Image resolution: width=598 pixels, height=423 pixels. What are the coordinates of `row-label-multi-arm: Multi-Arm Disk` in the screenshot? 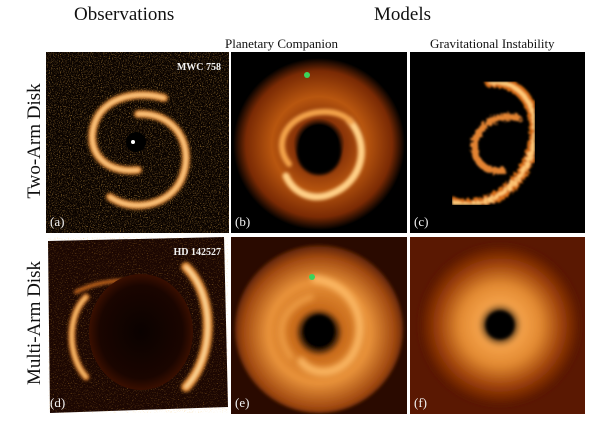 It's located at (35, 323).